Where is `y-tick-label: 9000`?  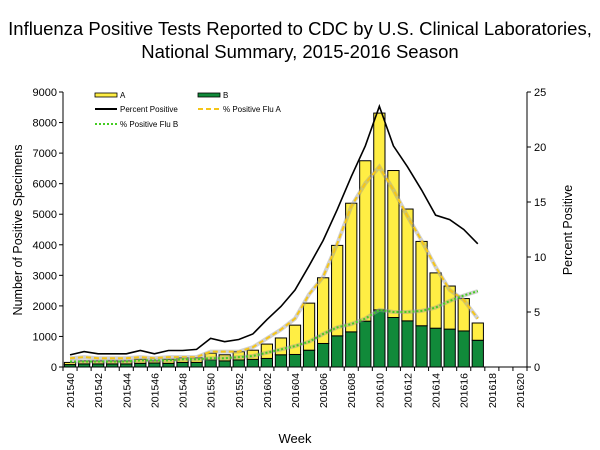 y-tick-label: 9000 is located at coordinates (45, 93).